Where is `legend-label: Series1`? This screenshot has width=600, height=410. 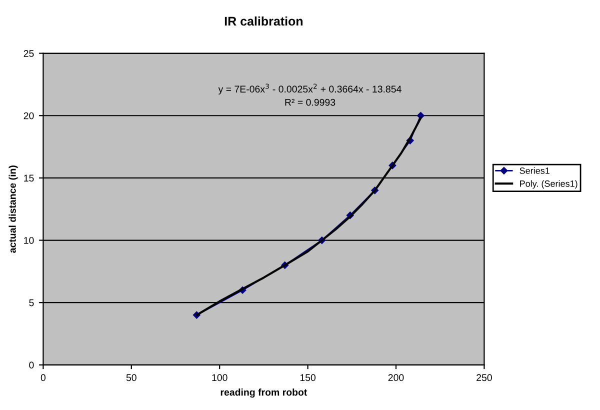 legend-label: Series1 is located at coordinates (535, 170).